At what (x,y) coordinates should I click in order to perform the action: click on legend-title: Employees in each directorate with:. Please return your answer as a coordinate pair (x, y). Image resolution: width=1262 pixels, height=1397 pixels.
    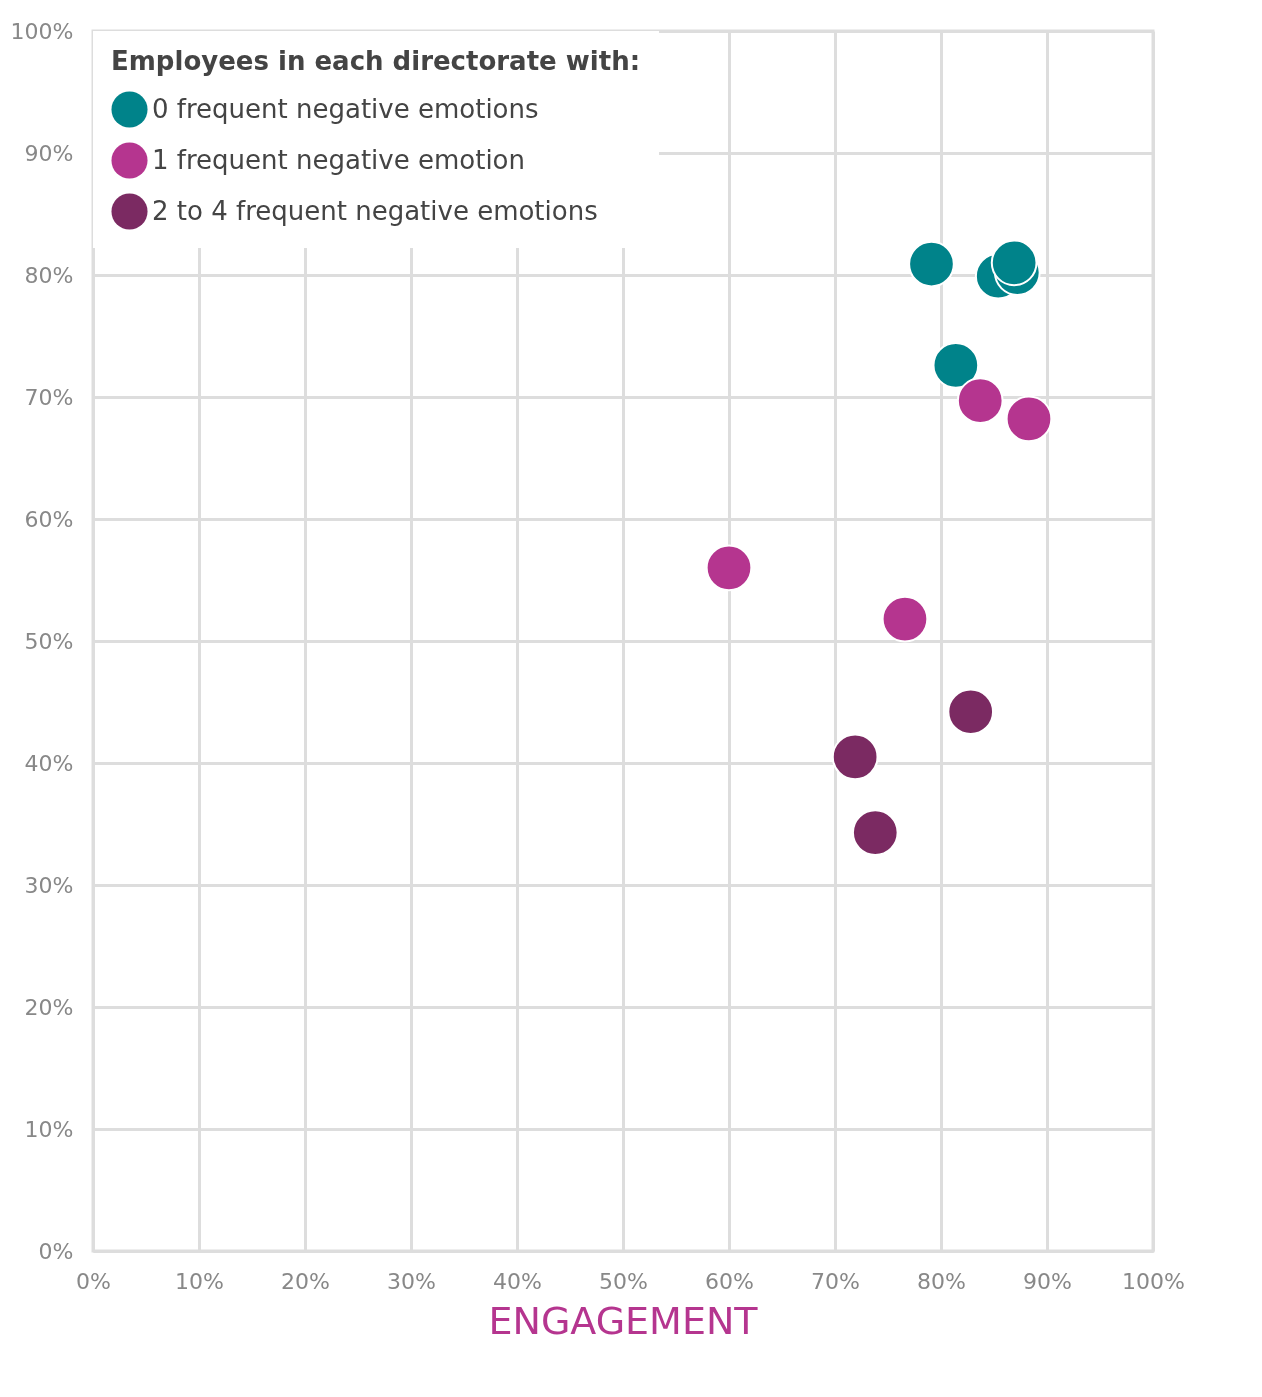
    Looking at the image, I should click on (376, 61).